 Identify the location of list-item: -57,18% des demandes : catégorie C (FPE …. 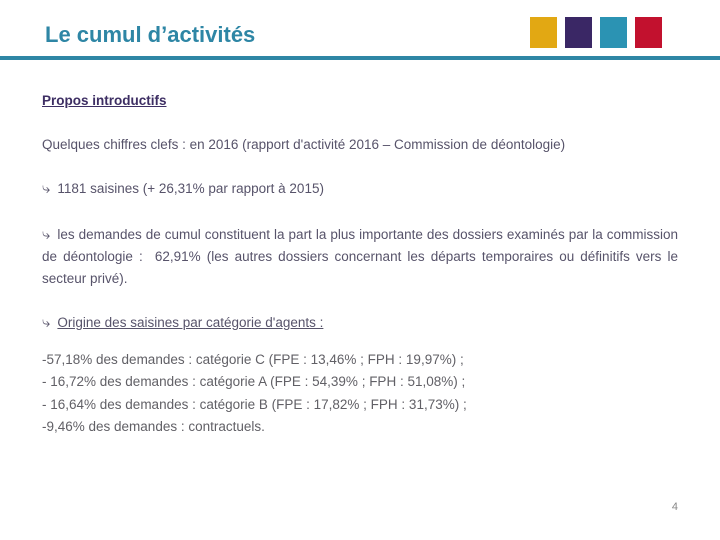
(253, 359).